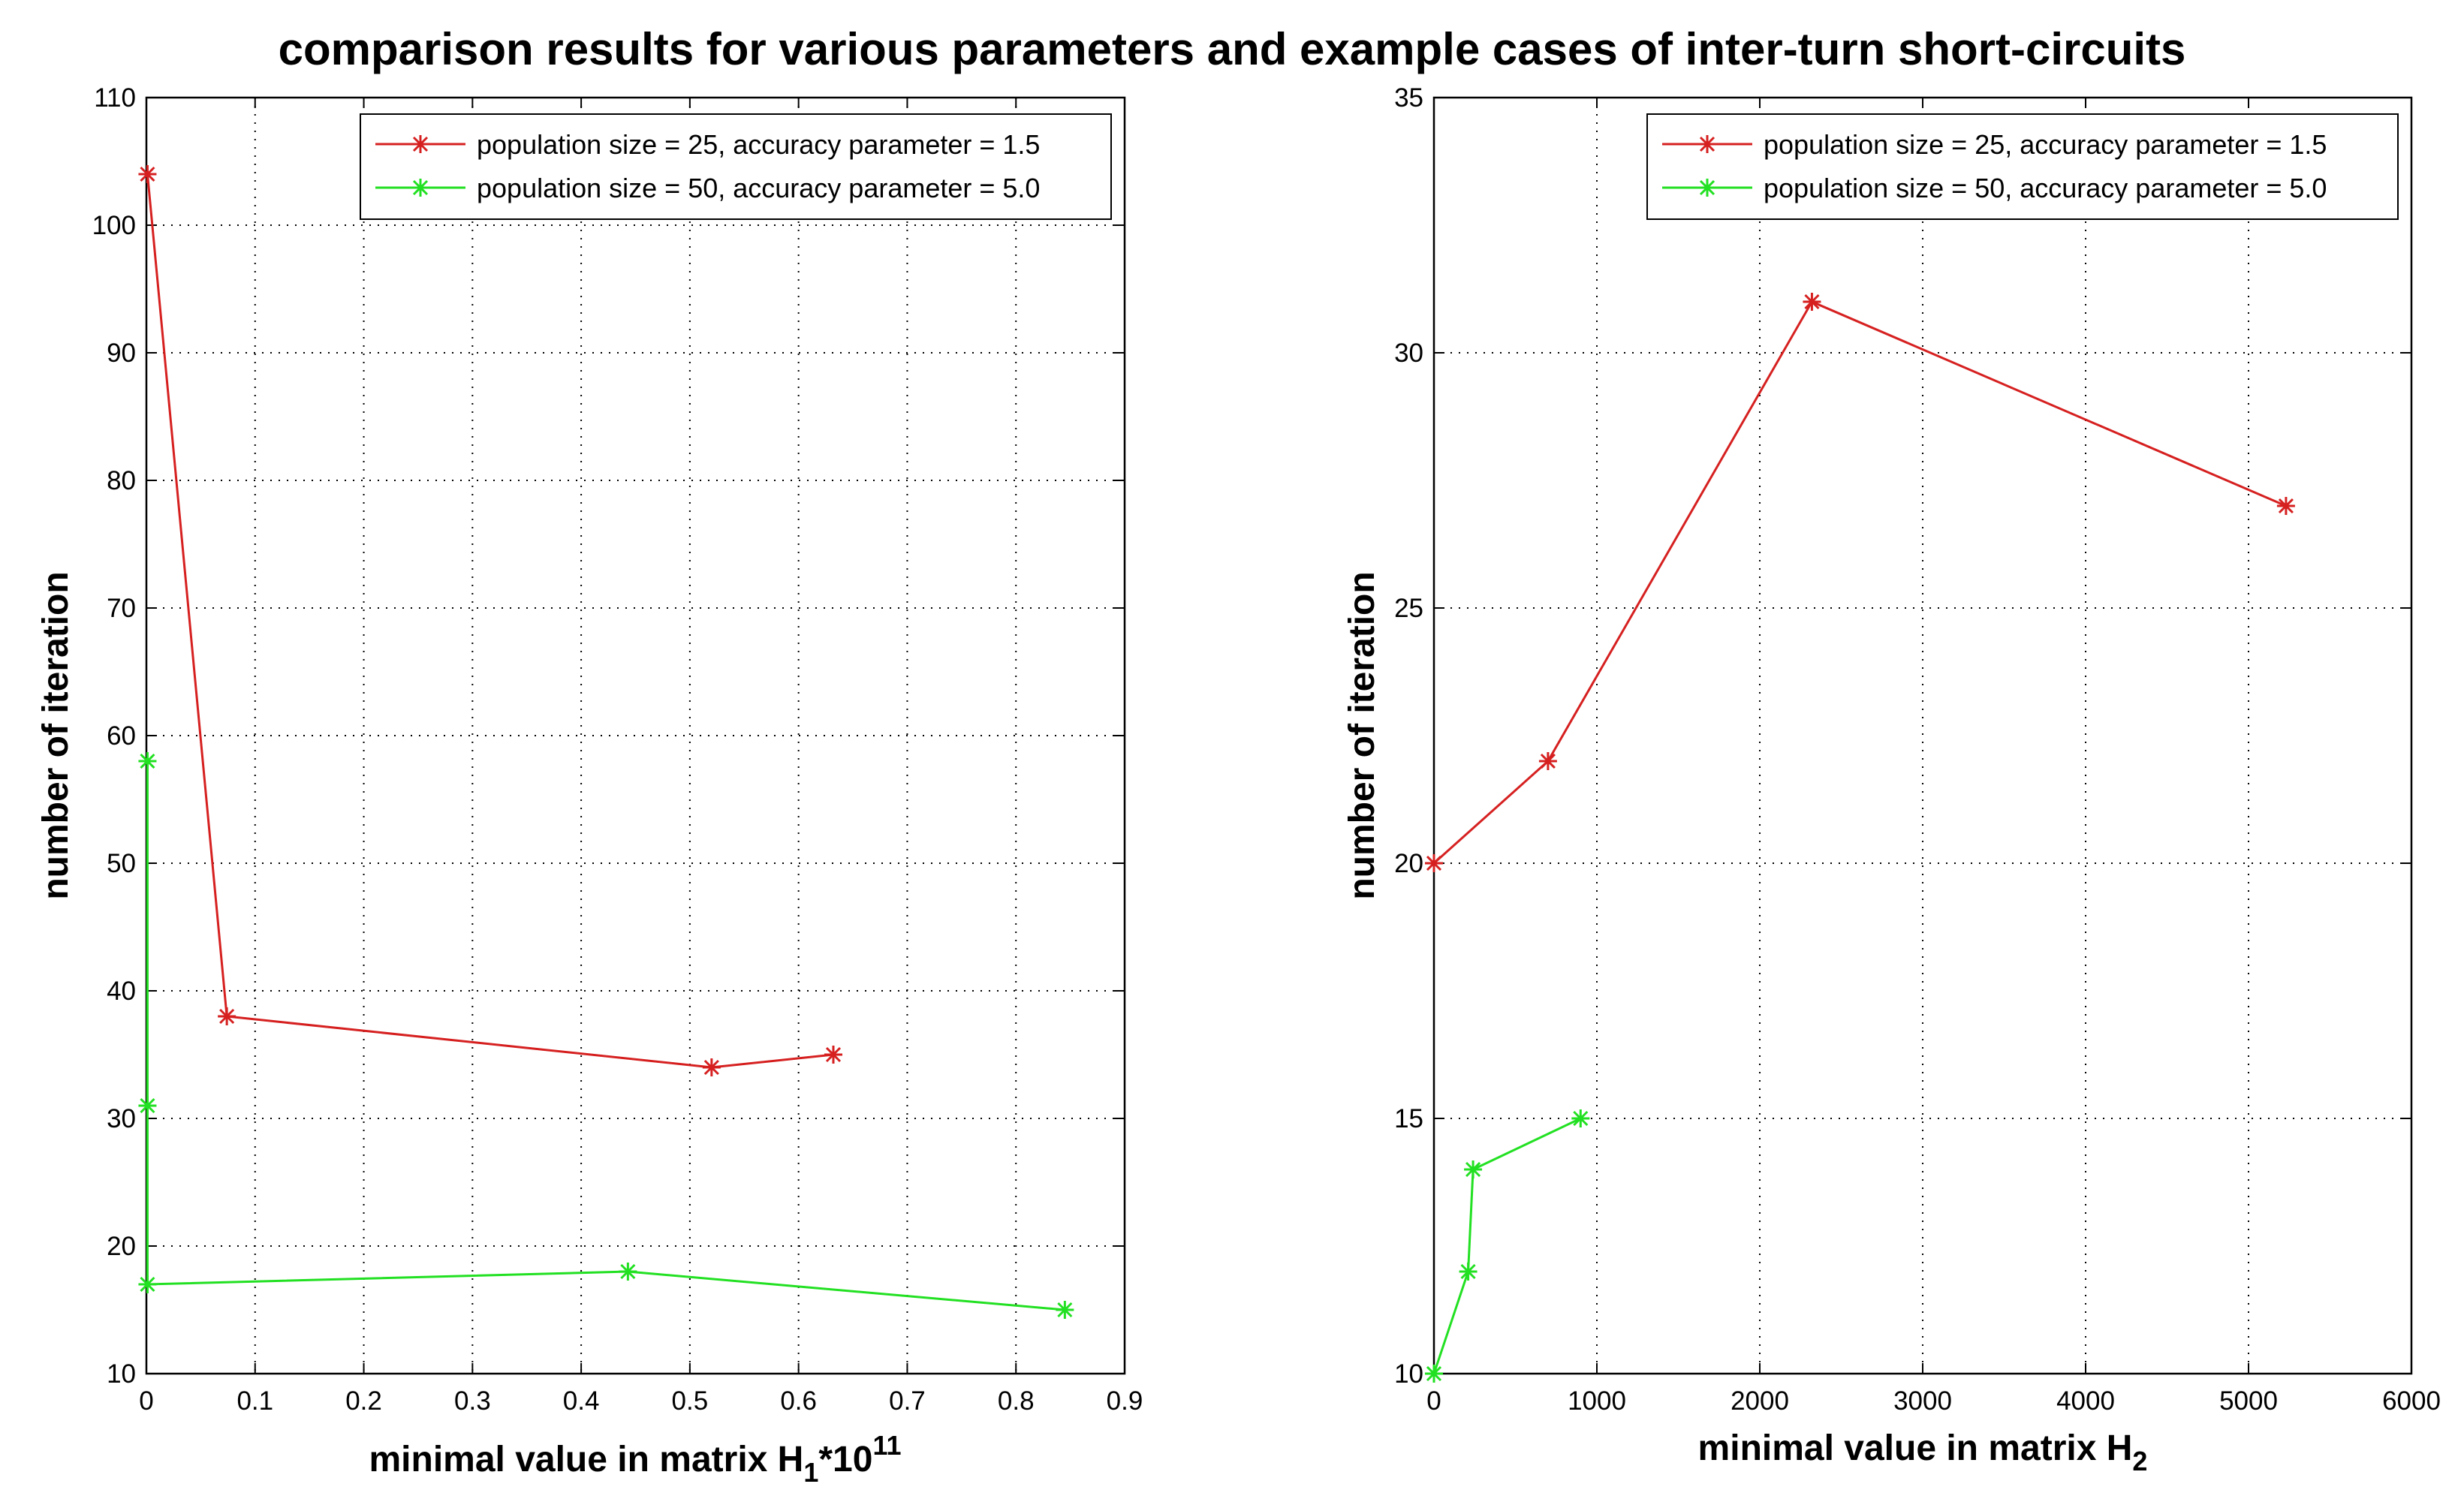 The height and width of the screenshot is (1511, 2464). What do you see at coordinates (121, 354) in the screenshot?
I see `y-tick-label: 90` at bounding box center [121, 354].